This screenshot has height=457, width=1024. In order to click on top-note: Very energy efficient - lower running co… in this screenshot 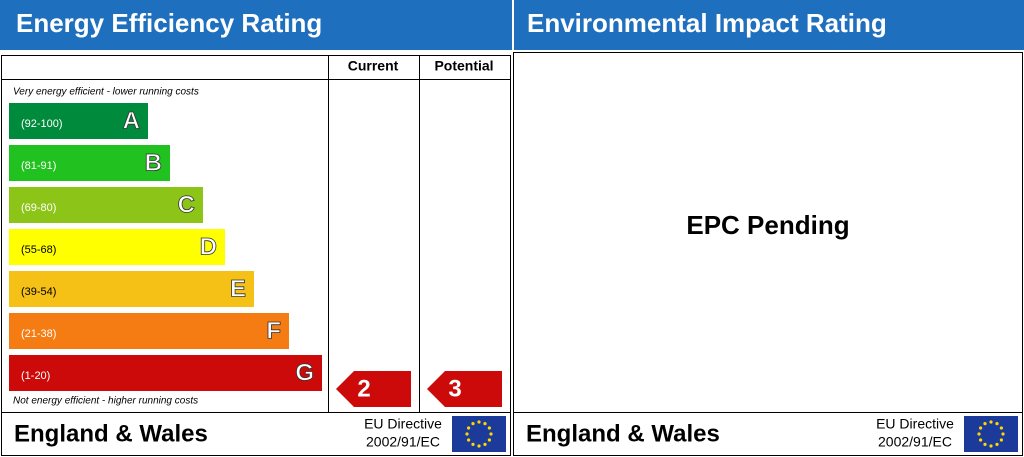, I will do `click(106, 92)`.